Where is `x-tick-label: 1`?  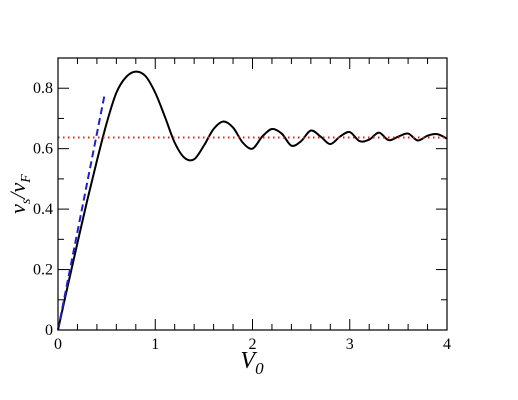 x-tick-label: 1 is located at coordinates (155, 344).